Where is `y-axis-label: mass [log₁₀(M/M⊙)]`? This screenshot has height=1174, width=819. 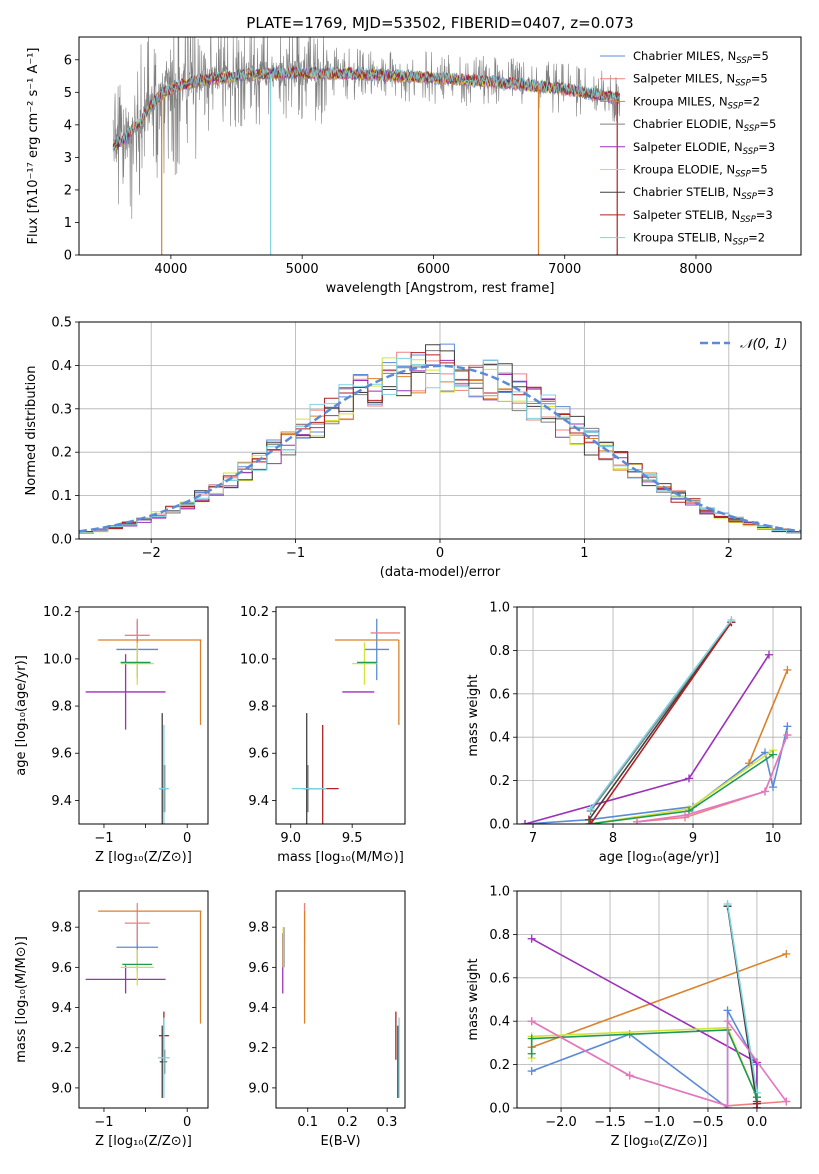
y-axis-label: mass [log₁₀(M/M⊙)] is located at coordinates (21, 999).